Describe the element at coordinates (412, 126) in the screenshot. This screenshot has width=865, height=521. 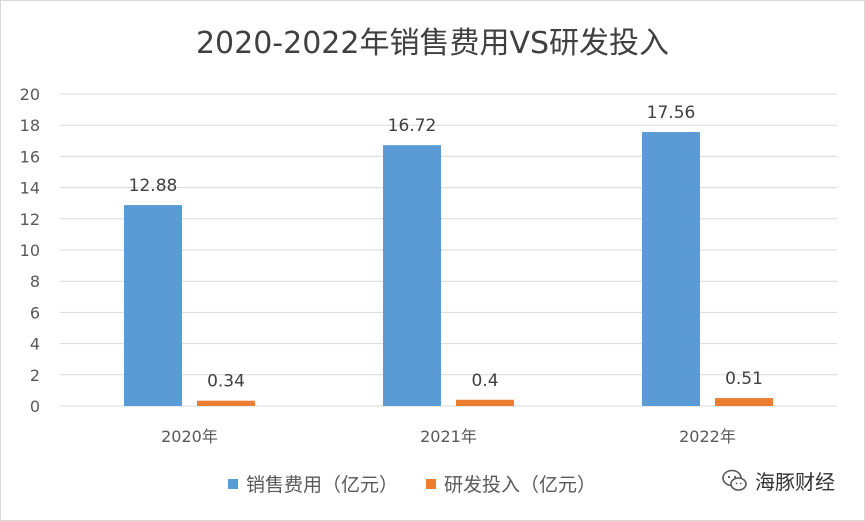
I see `data-label: 16.72` at that location.